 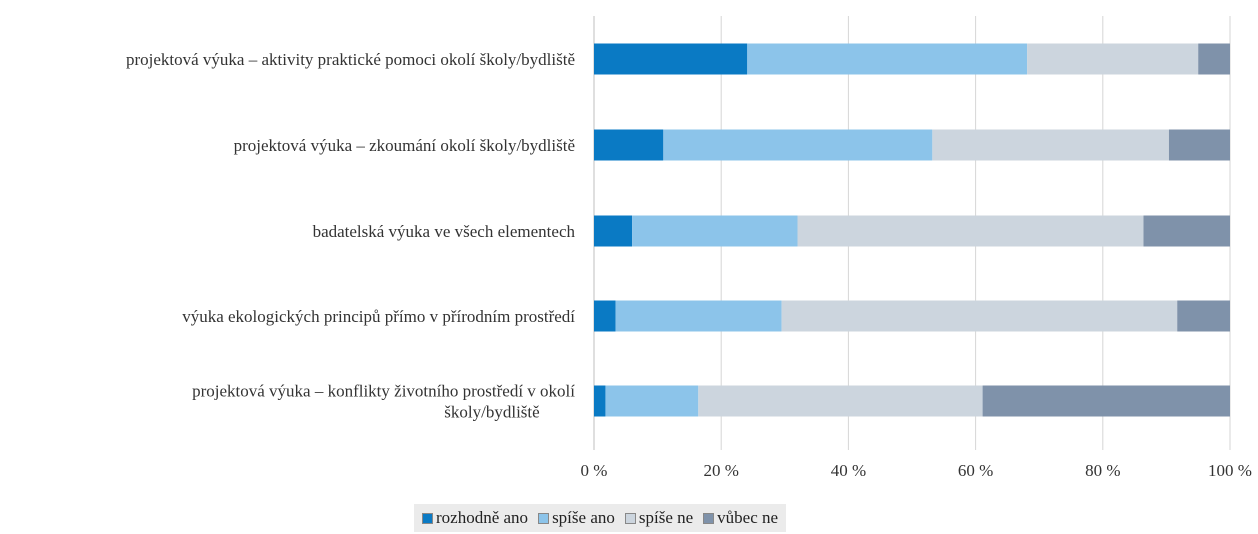 I want to click on legend: rozhodně ano spíše ano spíše ne vůbec ne, so click(x=600, y=518).